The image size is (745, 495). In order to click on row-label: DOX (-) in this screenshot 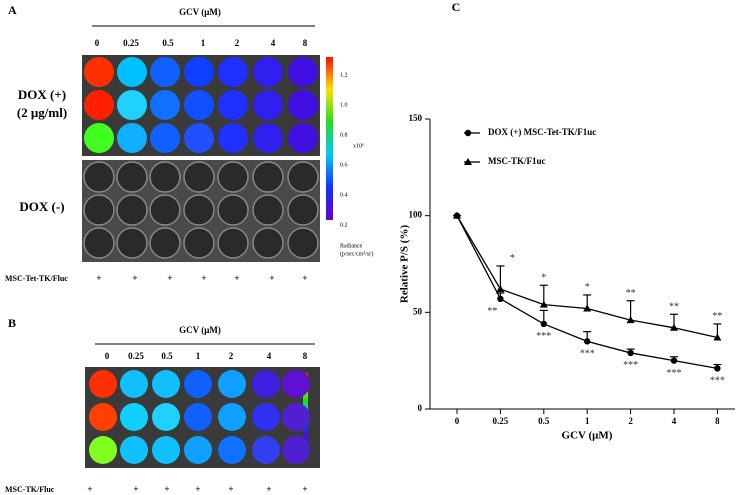, I will do `click(41, 206)`.